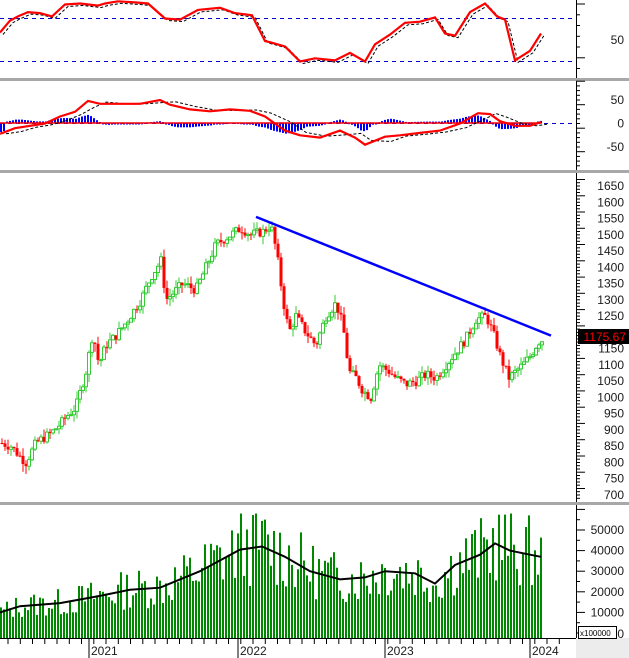 This screenshot has height=658, width=629. I want to click on volume-axis-label: 50000, so click(608, 530).